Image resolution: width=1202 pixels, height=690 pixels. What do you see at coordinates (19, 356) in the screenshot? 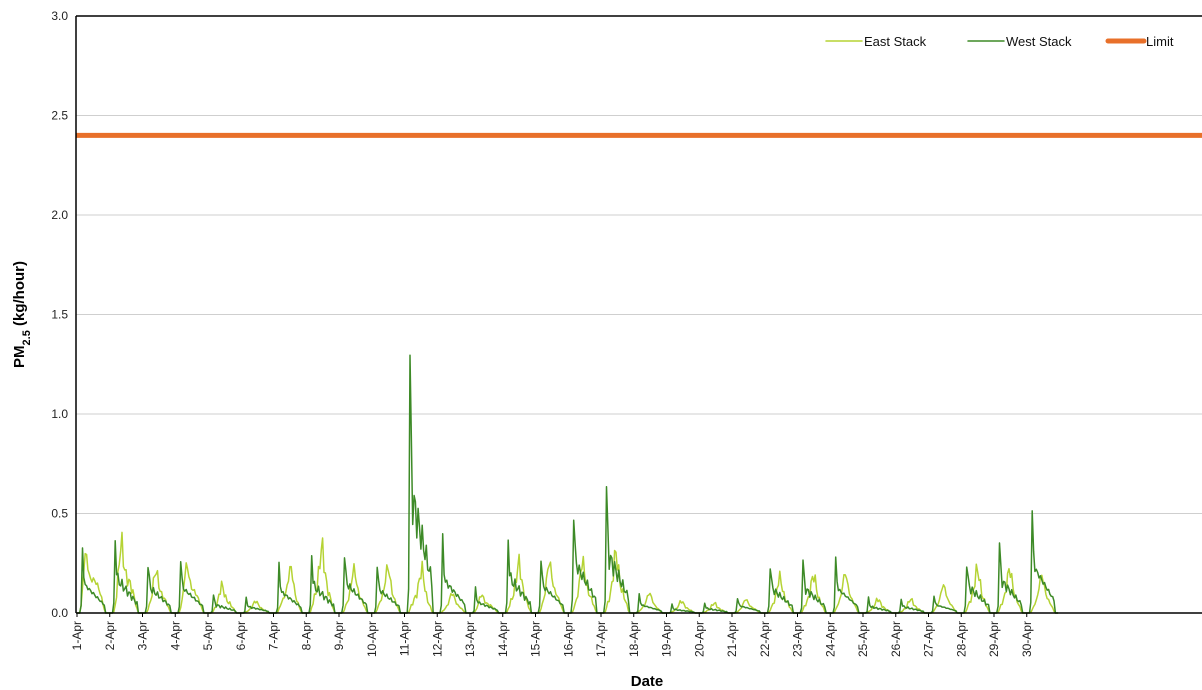
I see `y-axis-title-main: PM` at bounding box center [19, 356].